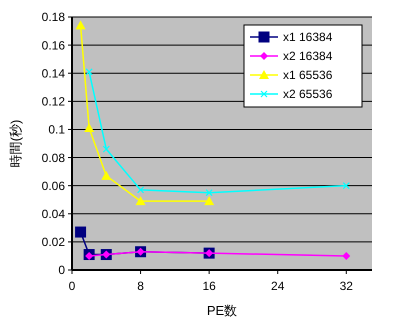 Image resolution: width=396 pixels, height=323 pixels. What do you see at coordinates (140, 286) in the screenshot?
I see `x-tick-label: 8` at bounding box center [140, 286].